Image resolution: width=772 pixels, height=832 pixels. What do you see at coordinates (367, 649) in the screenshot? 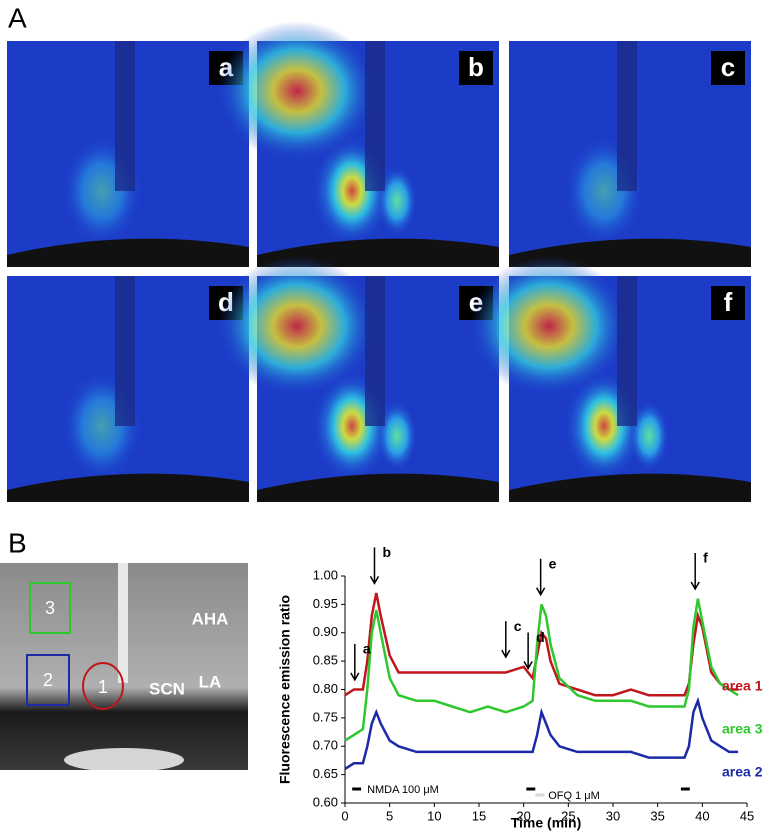
I see `annotation: a` at bounding box center [367, 649].